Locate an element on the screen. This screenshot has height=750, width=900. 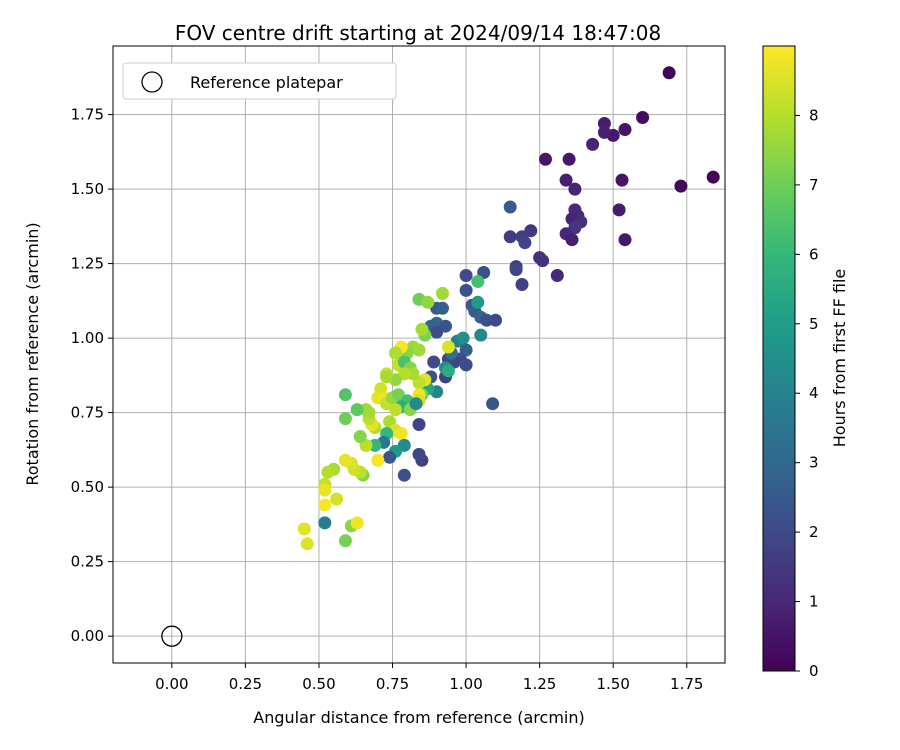
colorbar-tick-label: 0 is located at coordinates (814, 671).